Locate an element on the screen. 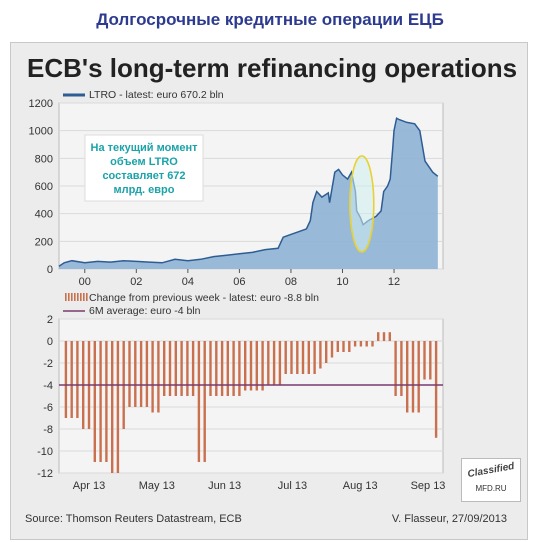  bottom-y-tick-label: 2 is located at coordinates (50, 320).